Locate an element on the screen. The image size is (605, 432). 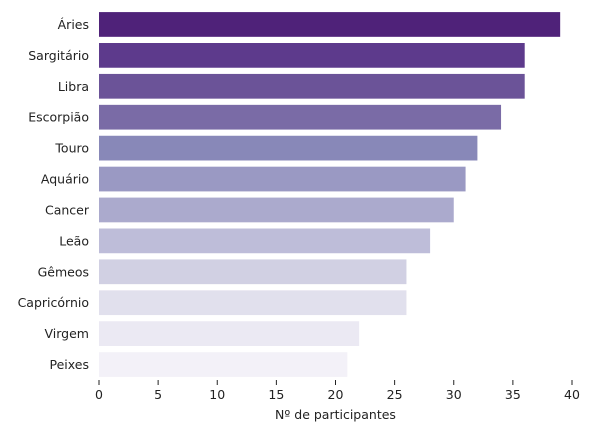
x-tick-label: 10 is located at coordinates (217, 394).